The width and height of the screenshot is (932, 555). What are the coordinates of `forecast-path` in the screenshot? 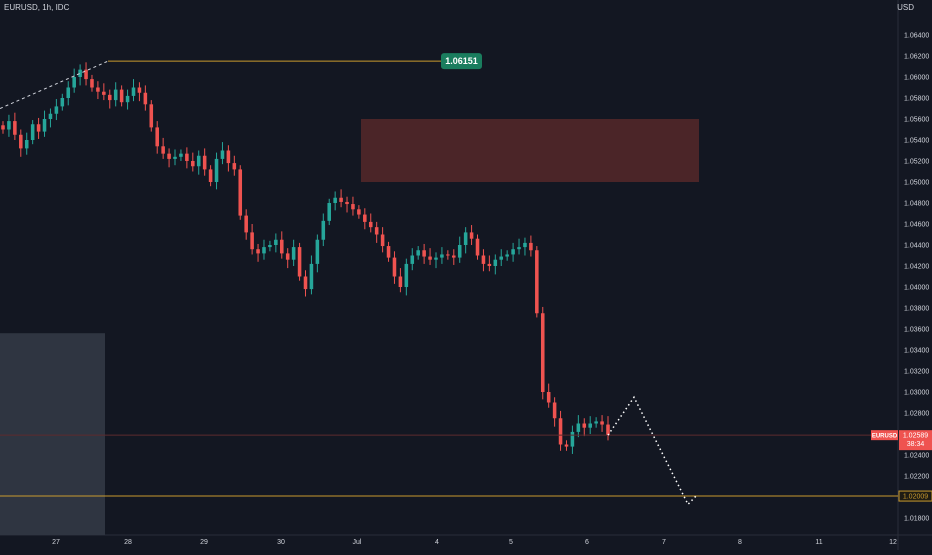 It's located at (652, 450).